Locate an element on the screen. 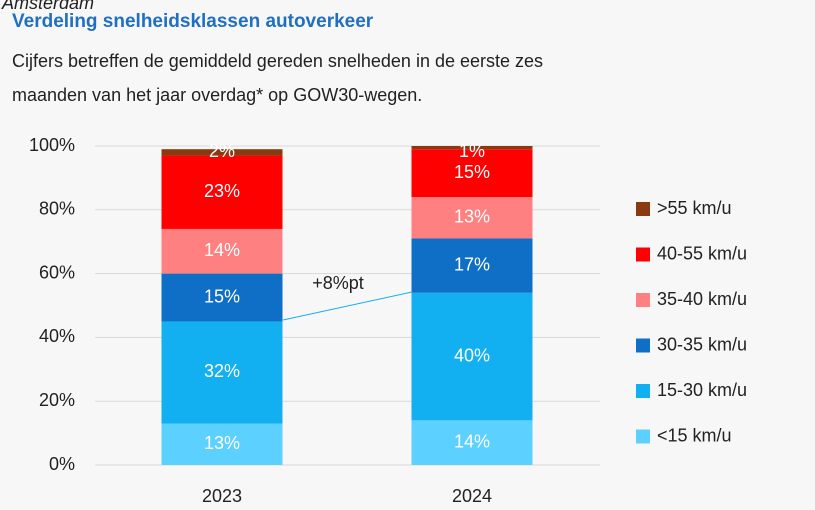 The width and height of the screenshot is (815, 510). legend-label: 35-40 km/u is located at coordinates (702, 299).